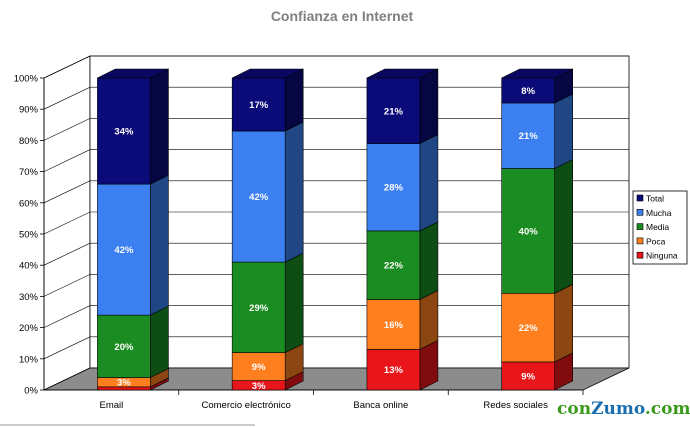 The height and width of the screenshot is (427, 690). I want to click on data-label: 8%, so click(528, 91).